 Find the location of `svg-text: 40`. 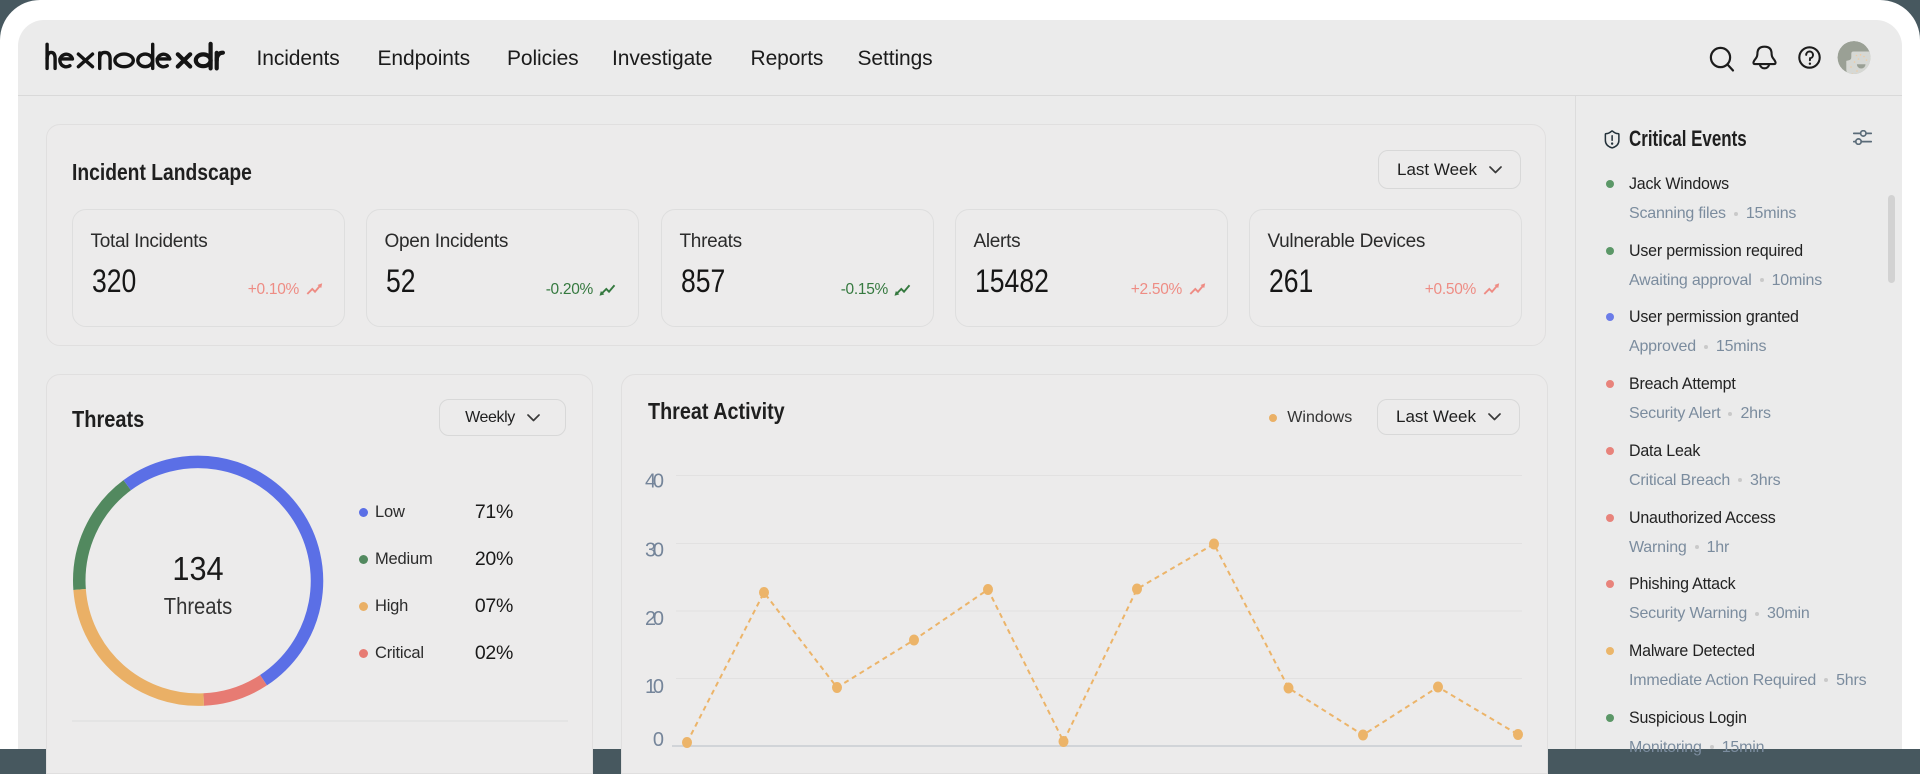

svg-text: 40 is located at coordinates (654, 481).